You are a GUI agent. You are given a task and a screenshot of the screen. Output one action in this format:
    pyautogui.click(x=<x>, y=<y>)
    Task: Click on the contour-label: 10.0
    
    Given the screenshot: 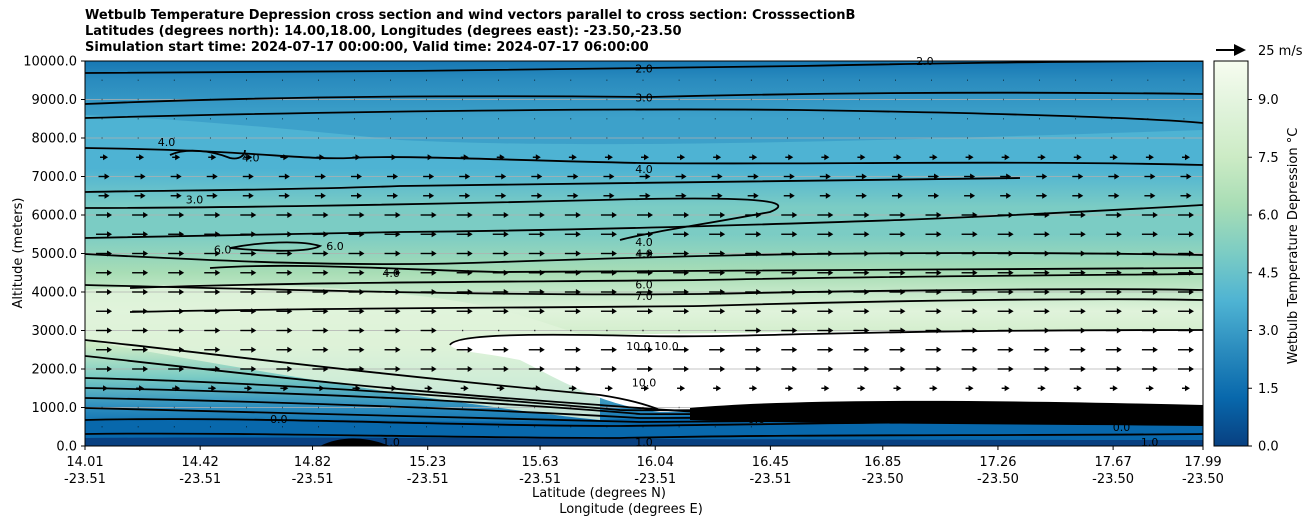 What is the action you would take?
    pyautogui.click(x=644, y=382)
    